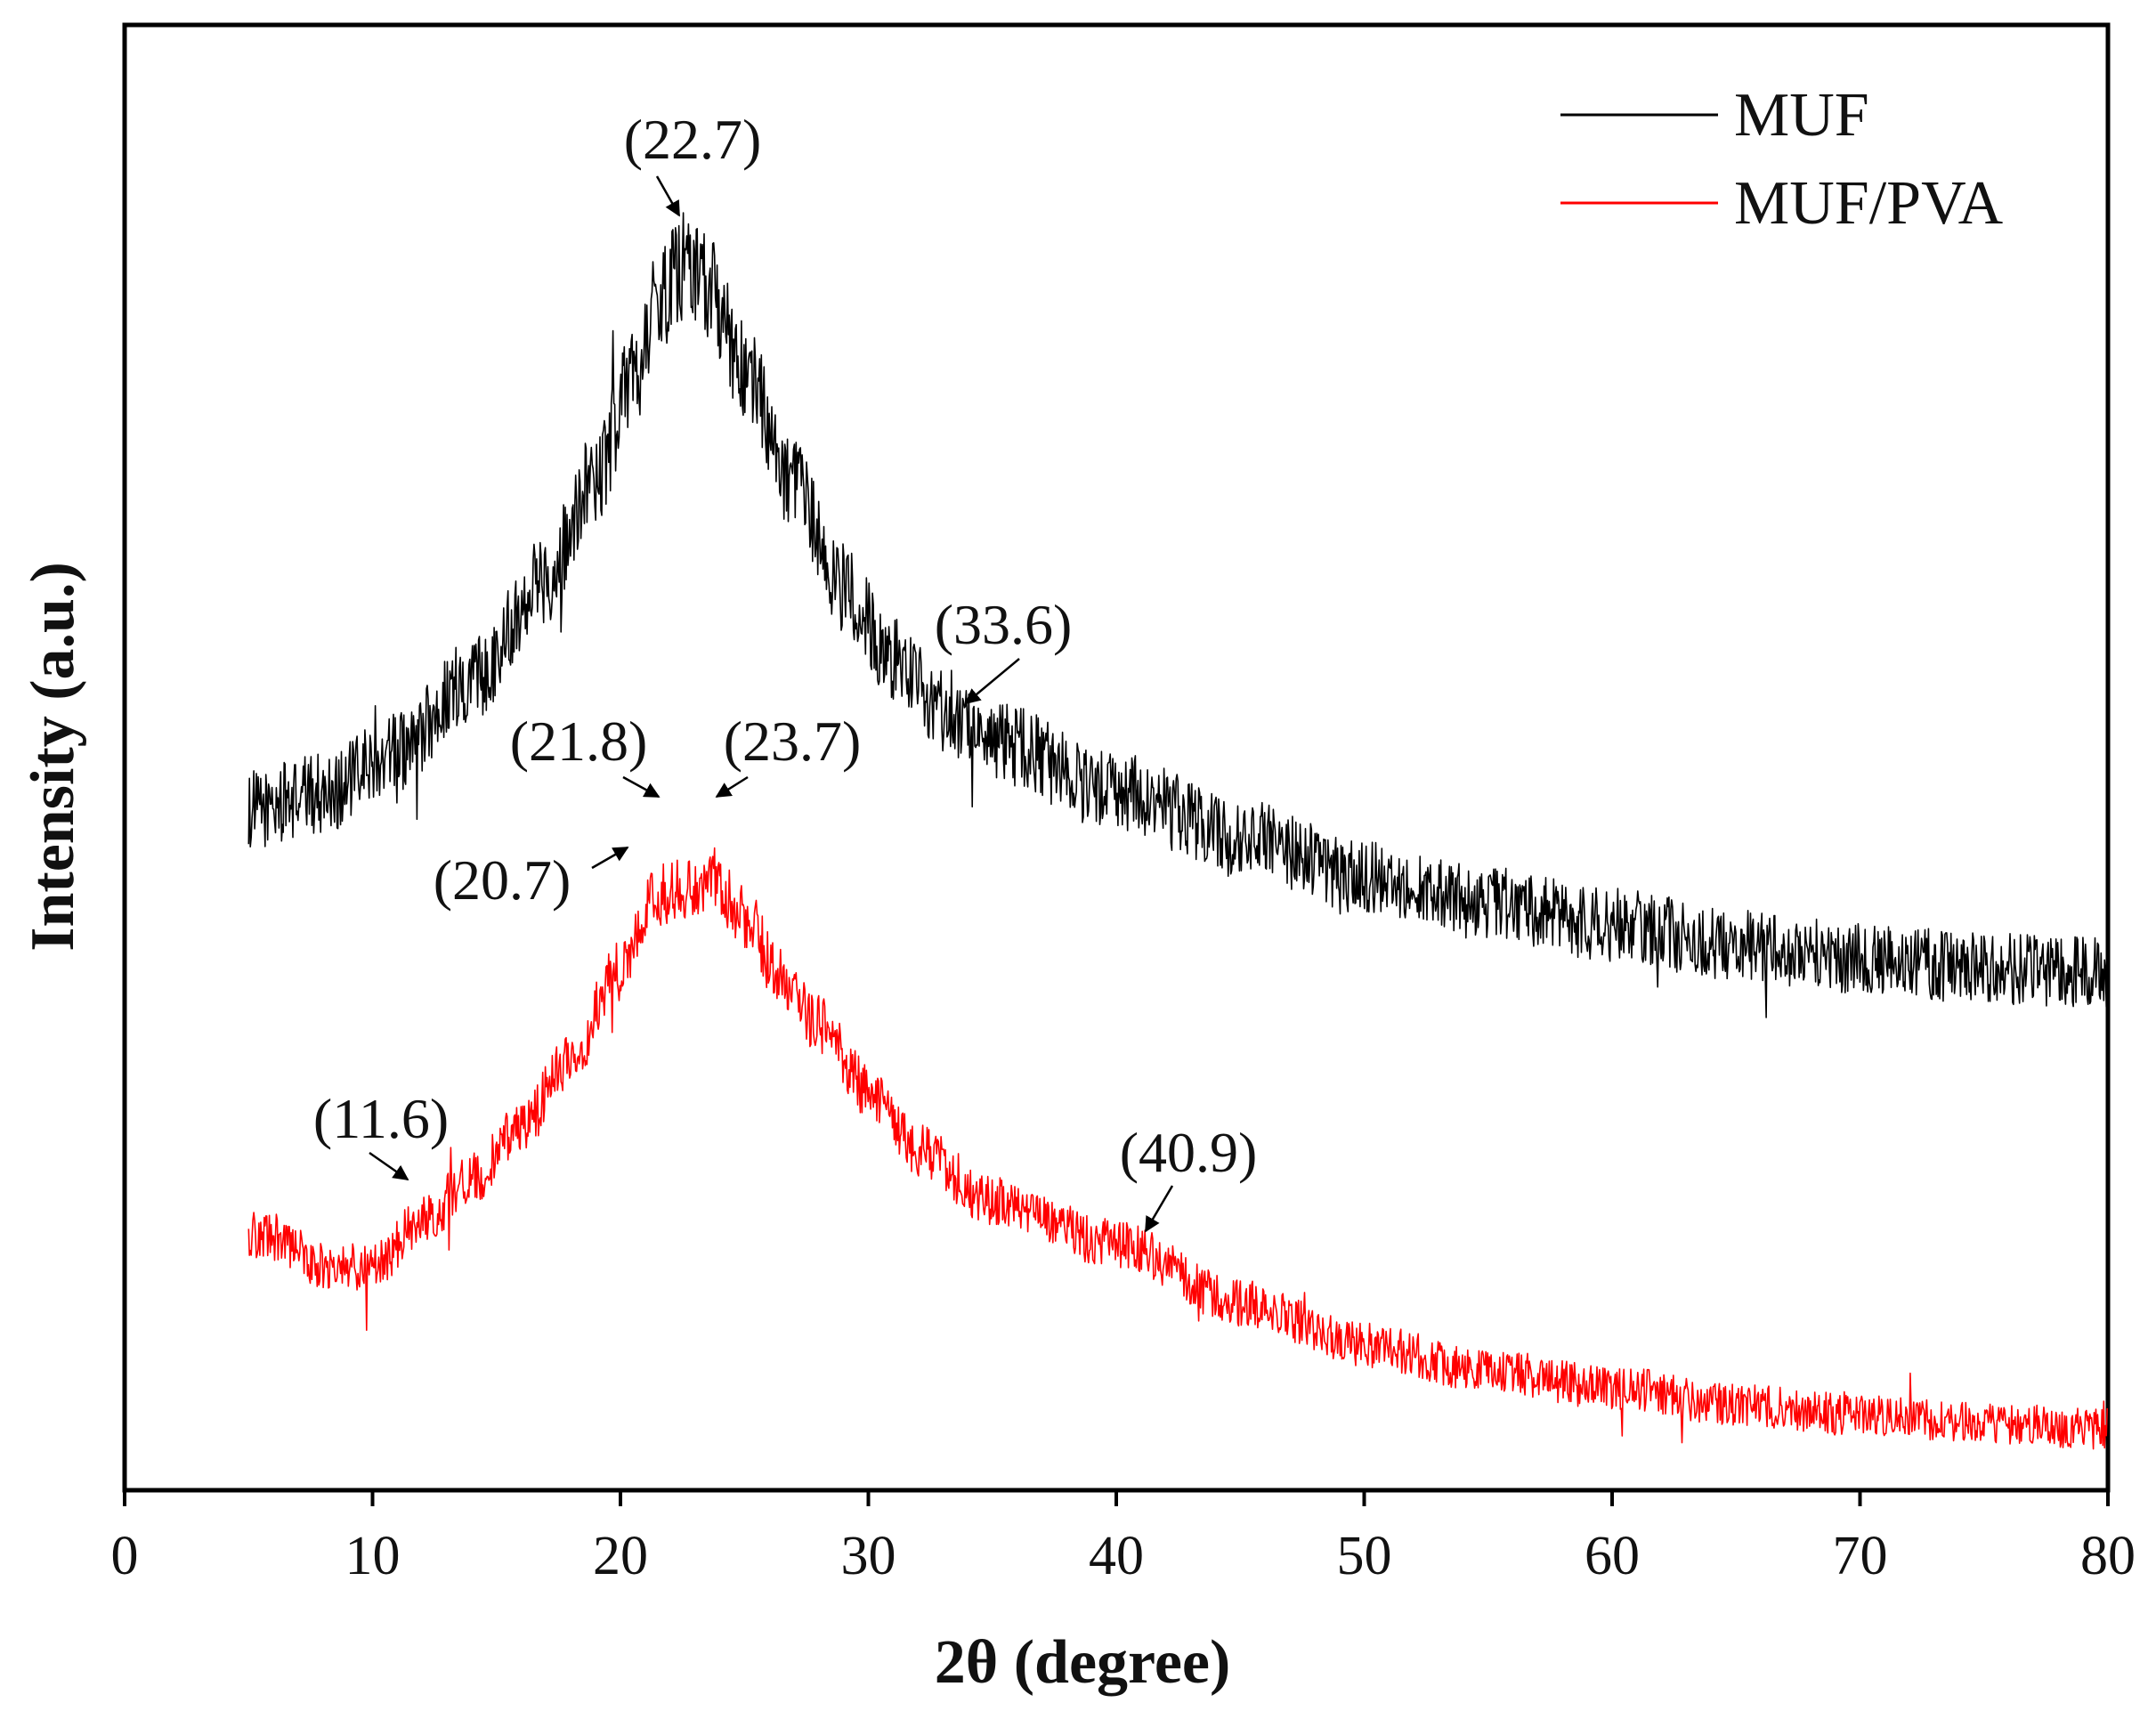  I want to click on peak-annotation: (40.9), so click(1189, 1177).